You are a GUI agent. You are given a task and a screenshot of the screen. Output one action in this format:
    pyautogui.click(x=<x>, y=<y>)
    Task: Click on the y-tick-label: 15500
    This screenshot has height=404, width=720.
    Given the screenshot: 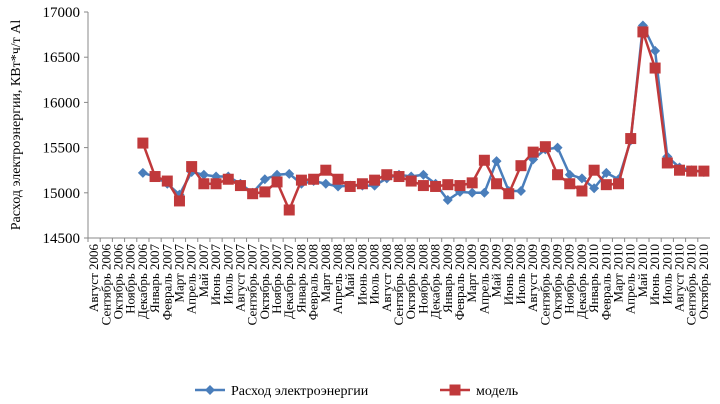 What is the action you would take?
    pyautogui.click(x=62, y=149)
    